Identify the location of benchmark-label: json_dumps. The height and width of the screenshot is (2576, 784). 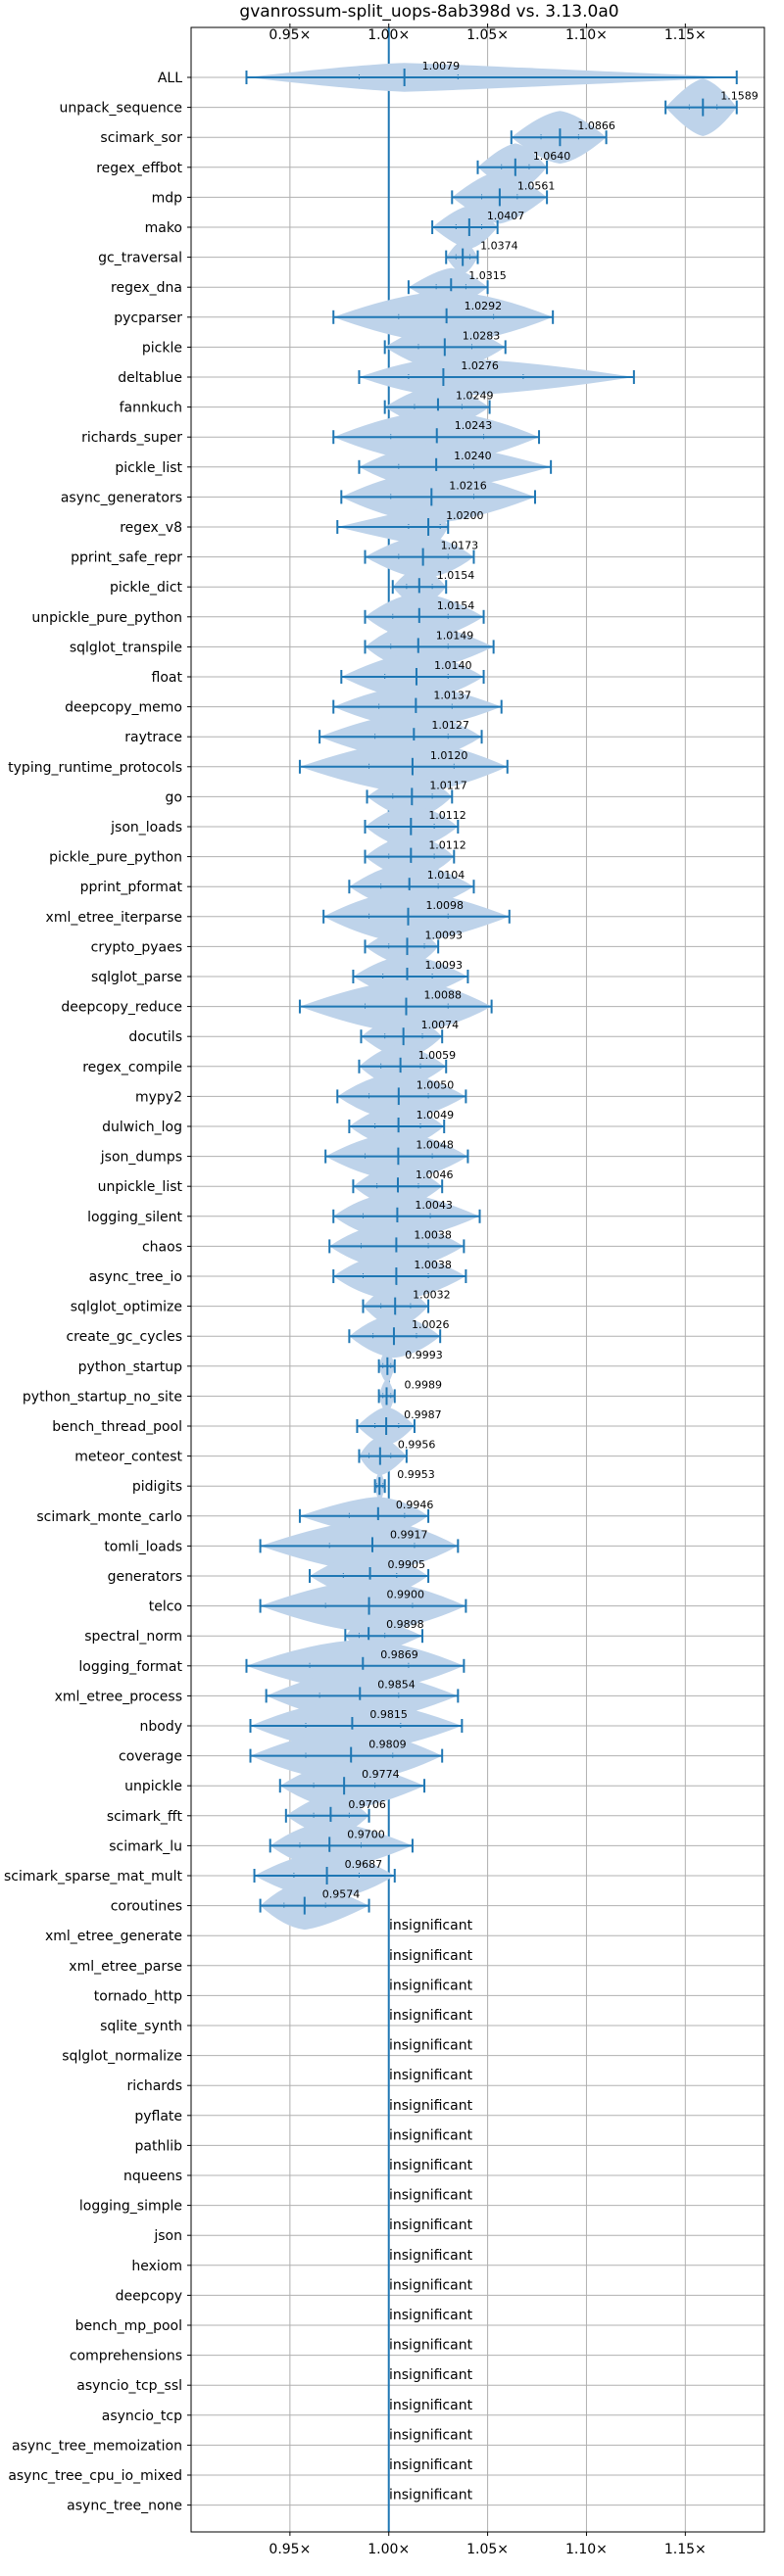
(141, 1158).